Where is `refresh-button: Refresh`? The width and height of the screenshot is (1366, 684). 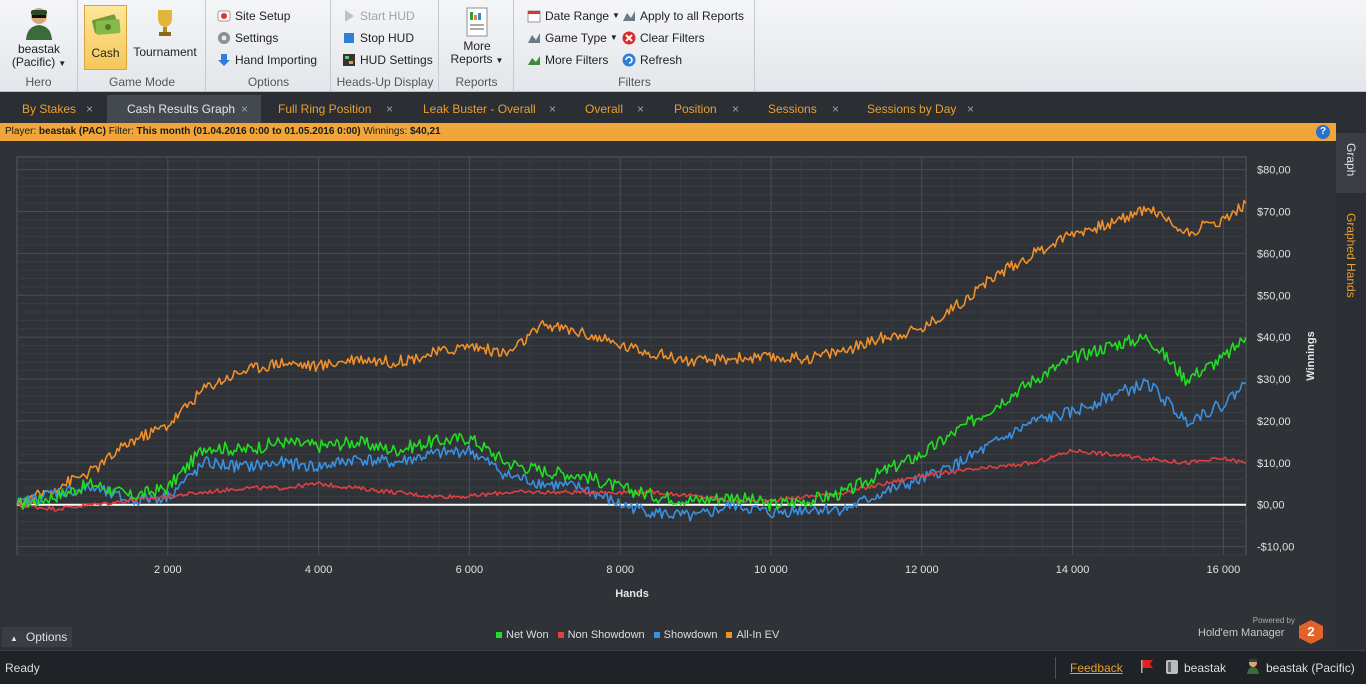
refresh-button: Refresh is located at coordinates (652, 60).